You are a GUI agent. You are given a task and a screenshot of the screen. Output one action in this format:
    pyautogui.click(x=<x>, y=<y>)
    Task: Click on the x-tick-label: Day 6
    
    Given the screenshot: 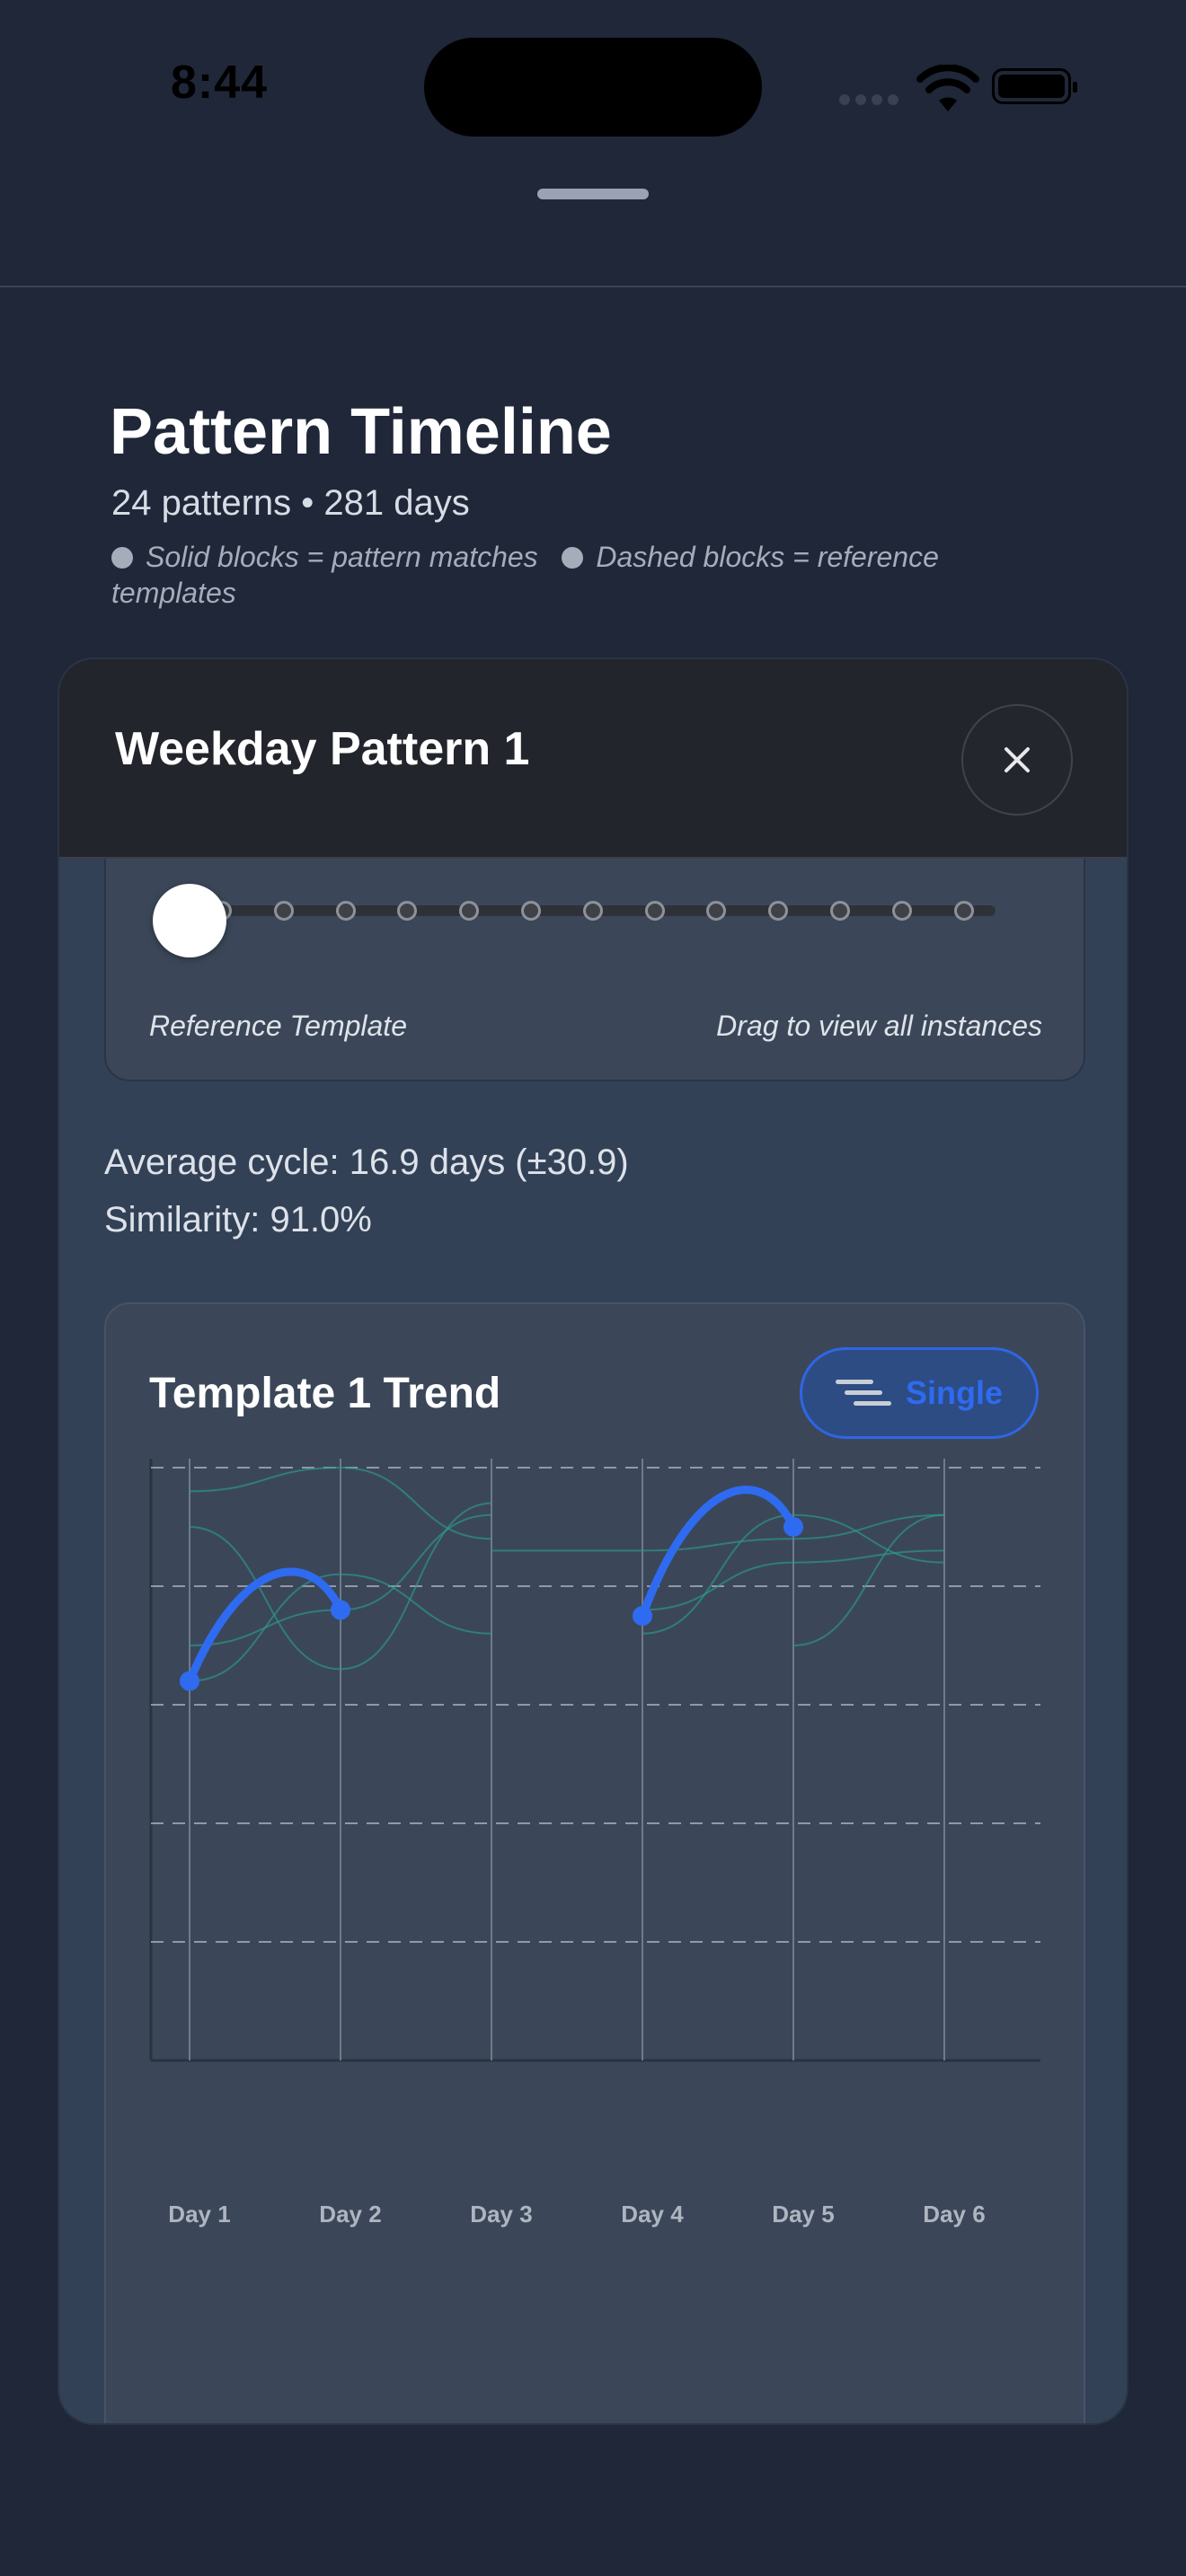 What is the action you would take?
    pyautogui.click(x=954, y=2214)
    